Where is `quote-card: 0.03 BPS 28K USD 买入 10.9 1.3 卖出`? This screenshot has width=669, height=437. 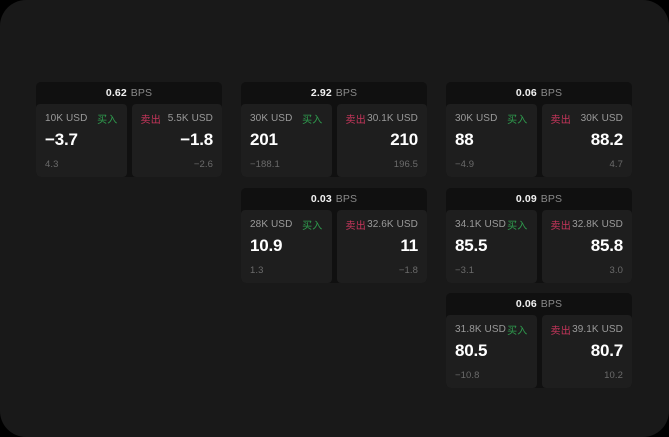 quote-card: 0.03 BPS 28K USD 买入 10.9 1.3 卖出 is located at coordinates (334, 235).